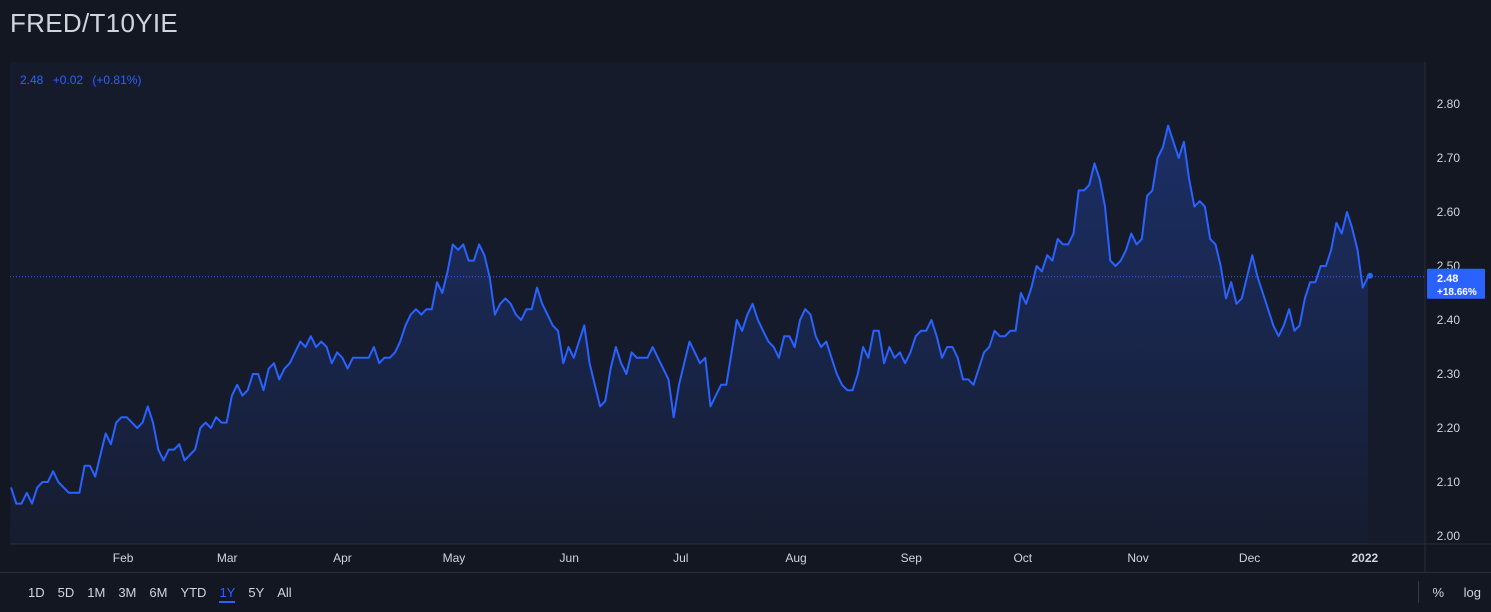 The height and width of the screenshot is (612, 1491). Describe the element at coordinates (1449, 374) in the screenshot. I see `y-tick-label: 2.30` at that location.